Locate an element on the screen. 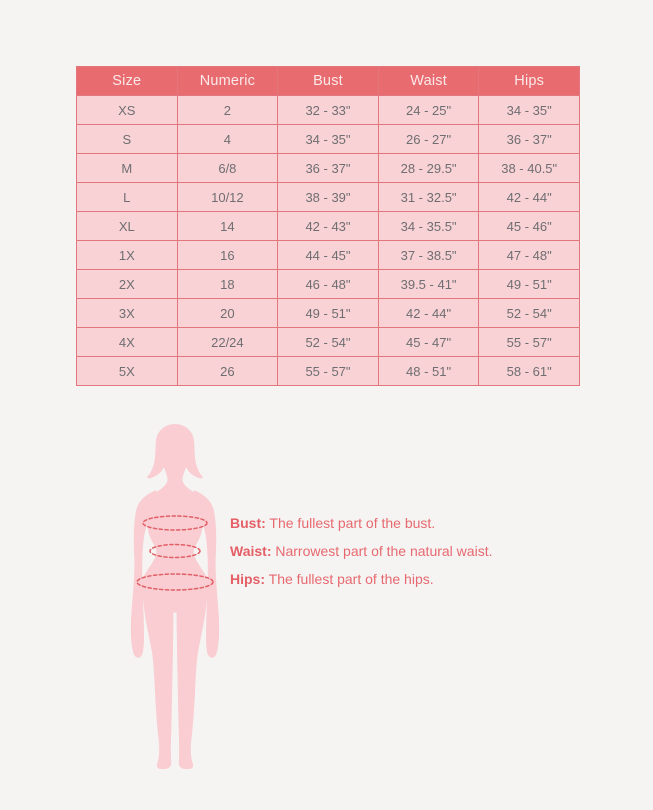  left-leg-shape is located at coordinates (158, 683).